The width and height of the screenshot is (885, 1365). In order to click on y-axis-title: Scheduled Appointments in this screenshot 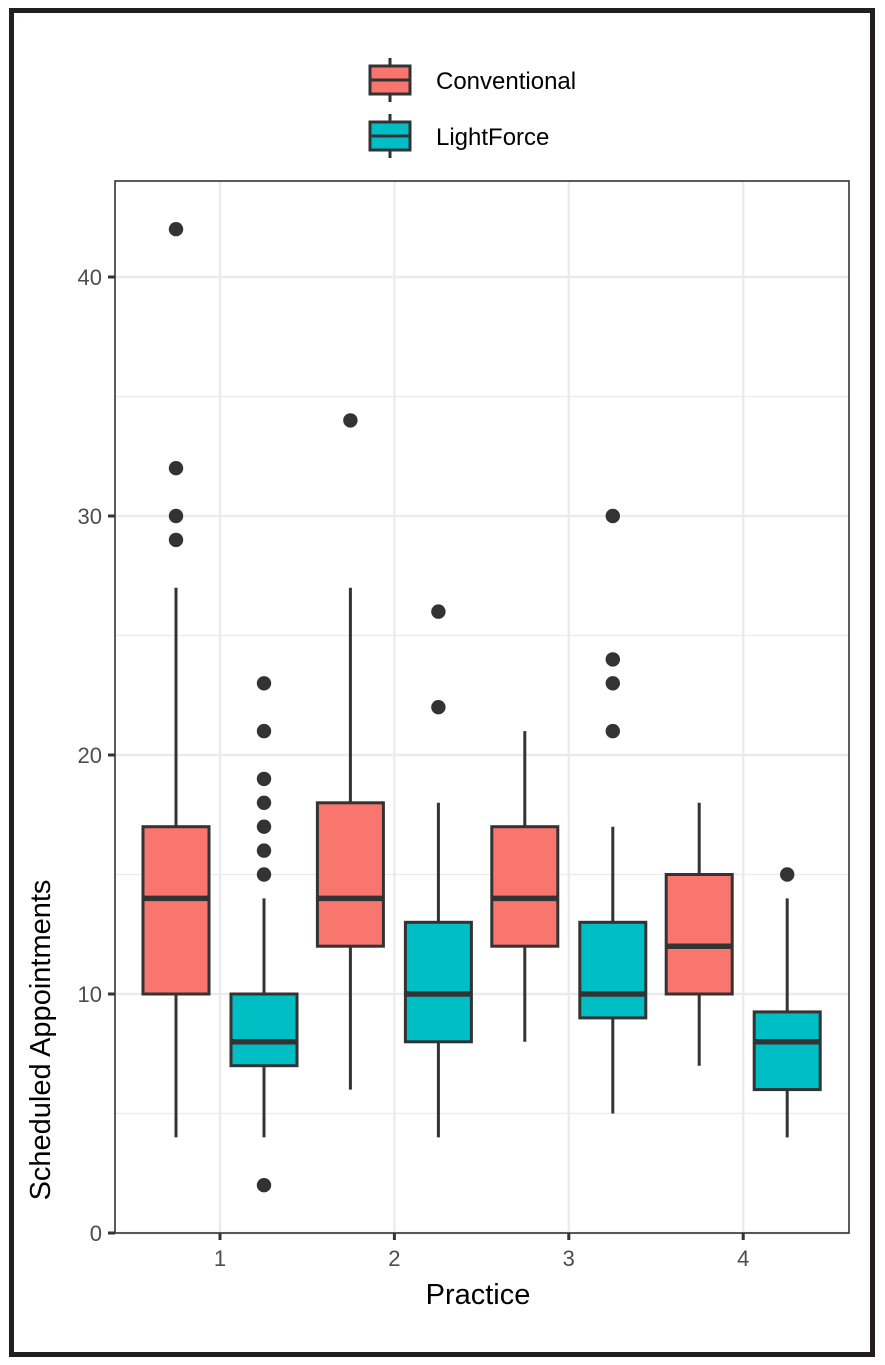, I will do `click(41, 1040)`.